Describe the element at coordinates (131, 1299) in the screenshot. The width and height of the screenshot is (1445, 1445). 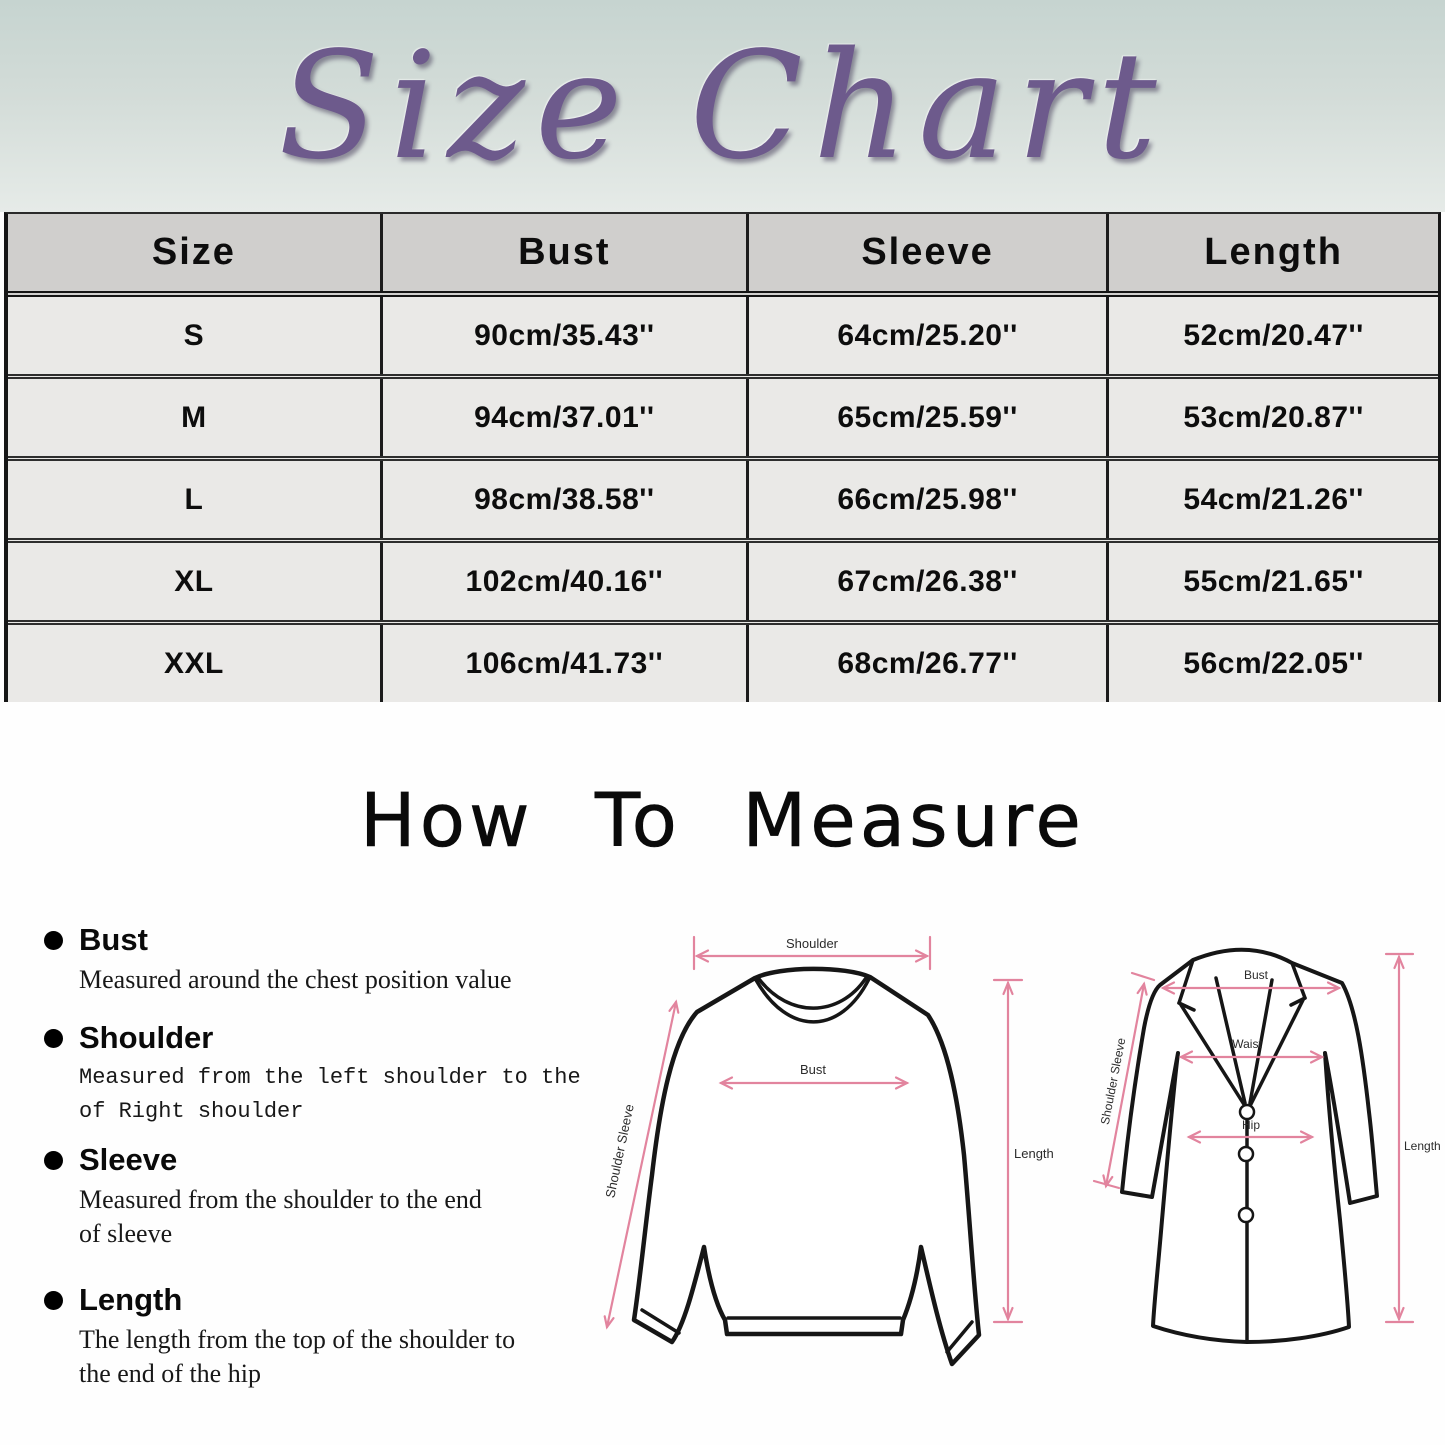
I see `measure-label: Length` at that location.